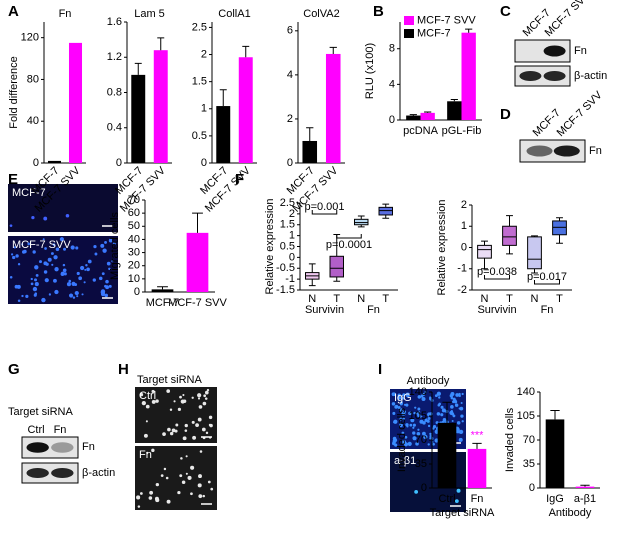 This screenshot has width=617, height=540. What do you see at coordinates (292, 236) in the screenshot?
I see `y-tick-label: 1` at bounding box center [292, 236].